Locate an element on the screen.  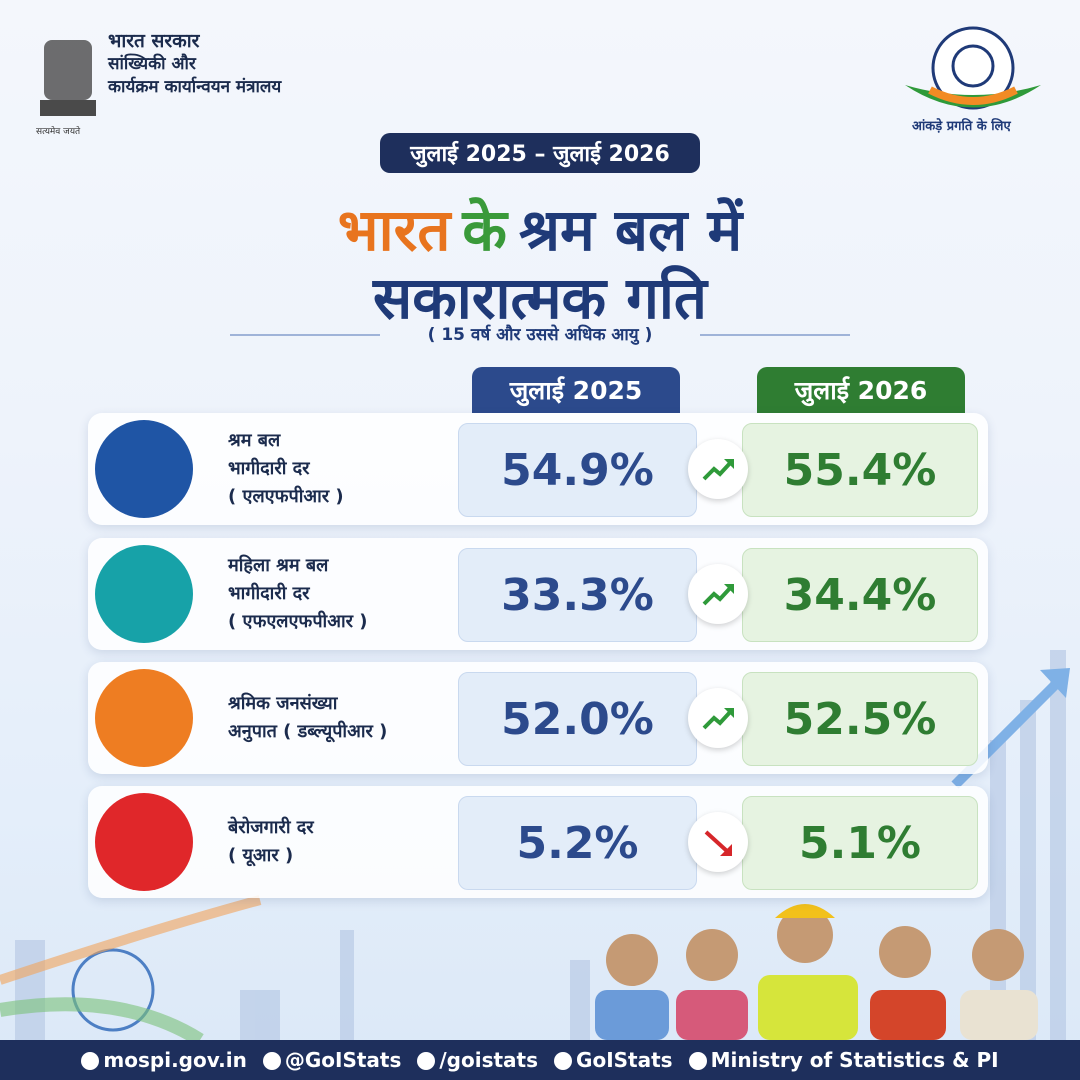
title-line-1: भारत के श्रम बल में is located at coordinates (540, 227).